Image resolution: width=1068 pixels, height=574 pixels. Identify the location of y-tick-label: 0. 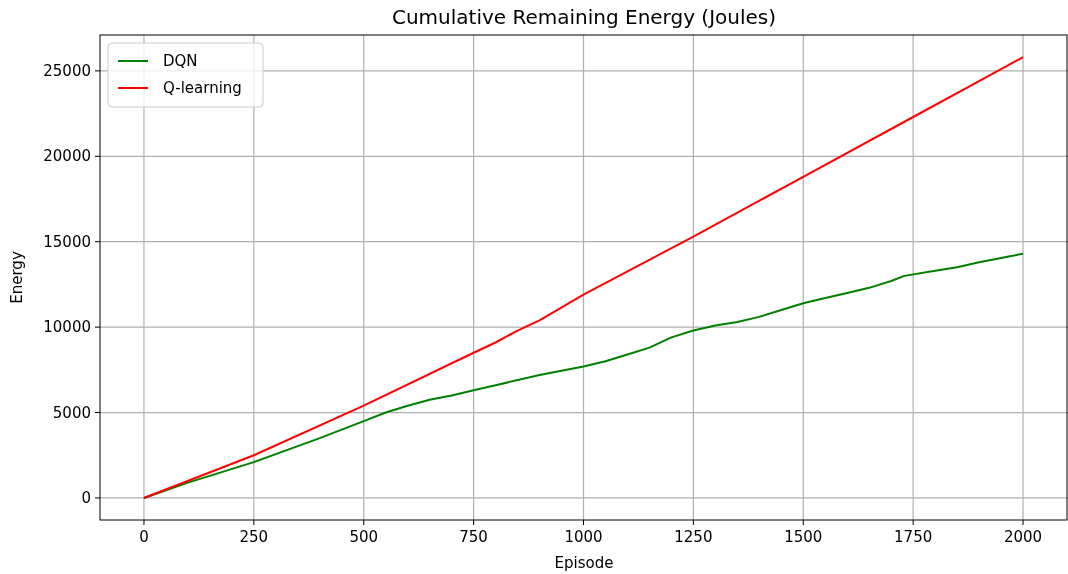
(86, 497).